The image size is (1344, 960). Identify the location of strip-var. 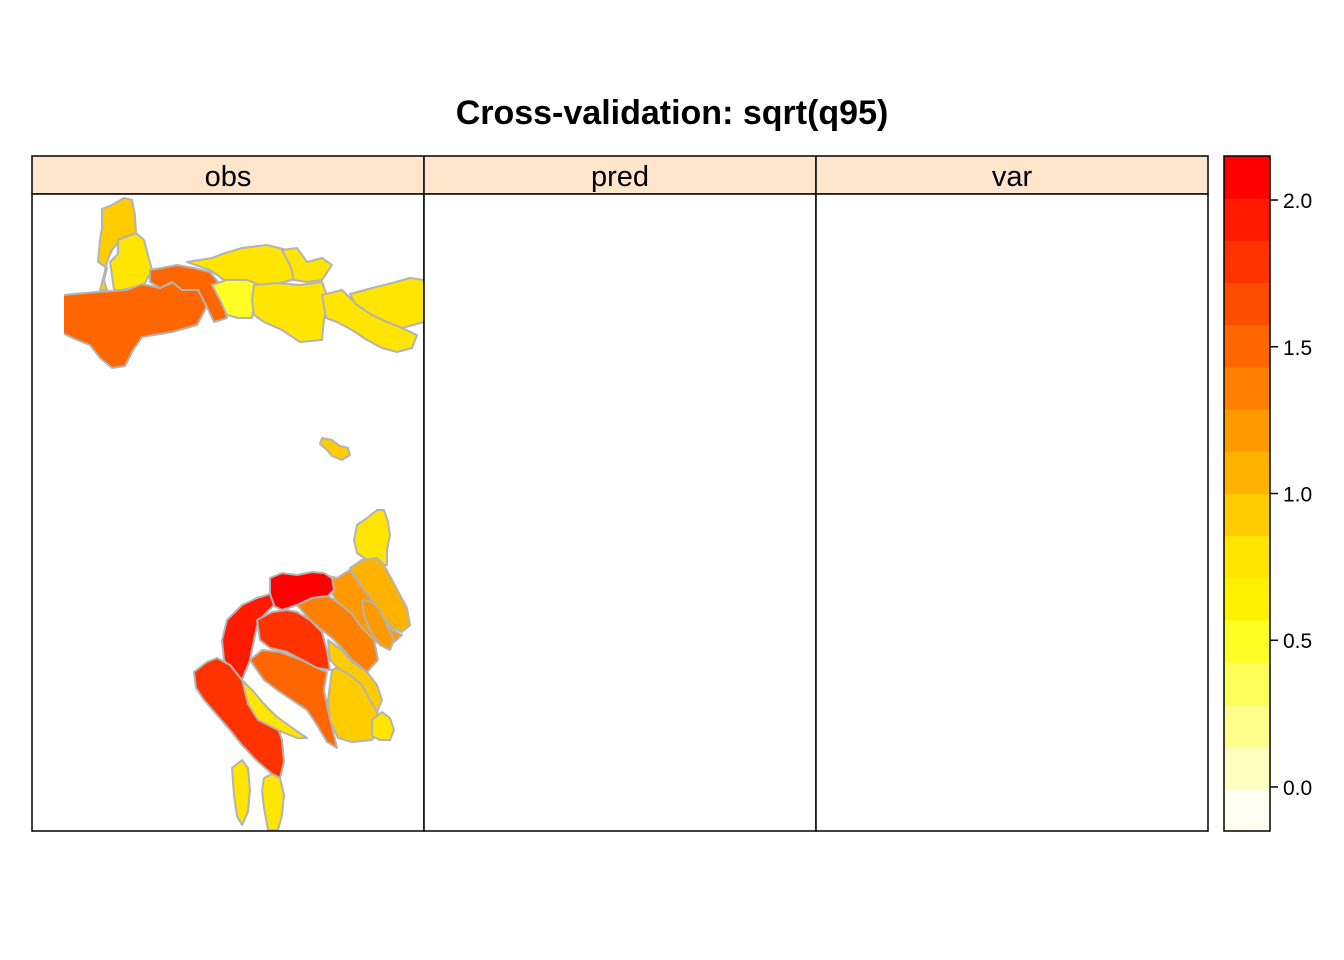
(1012, 175).